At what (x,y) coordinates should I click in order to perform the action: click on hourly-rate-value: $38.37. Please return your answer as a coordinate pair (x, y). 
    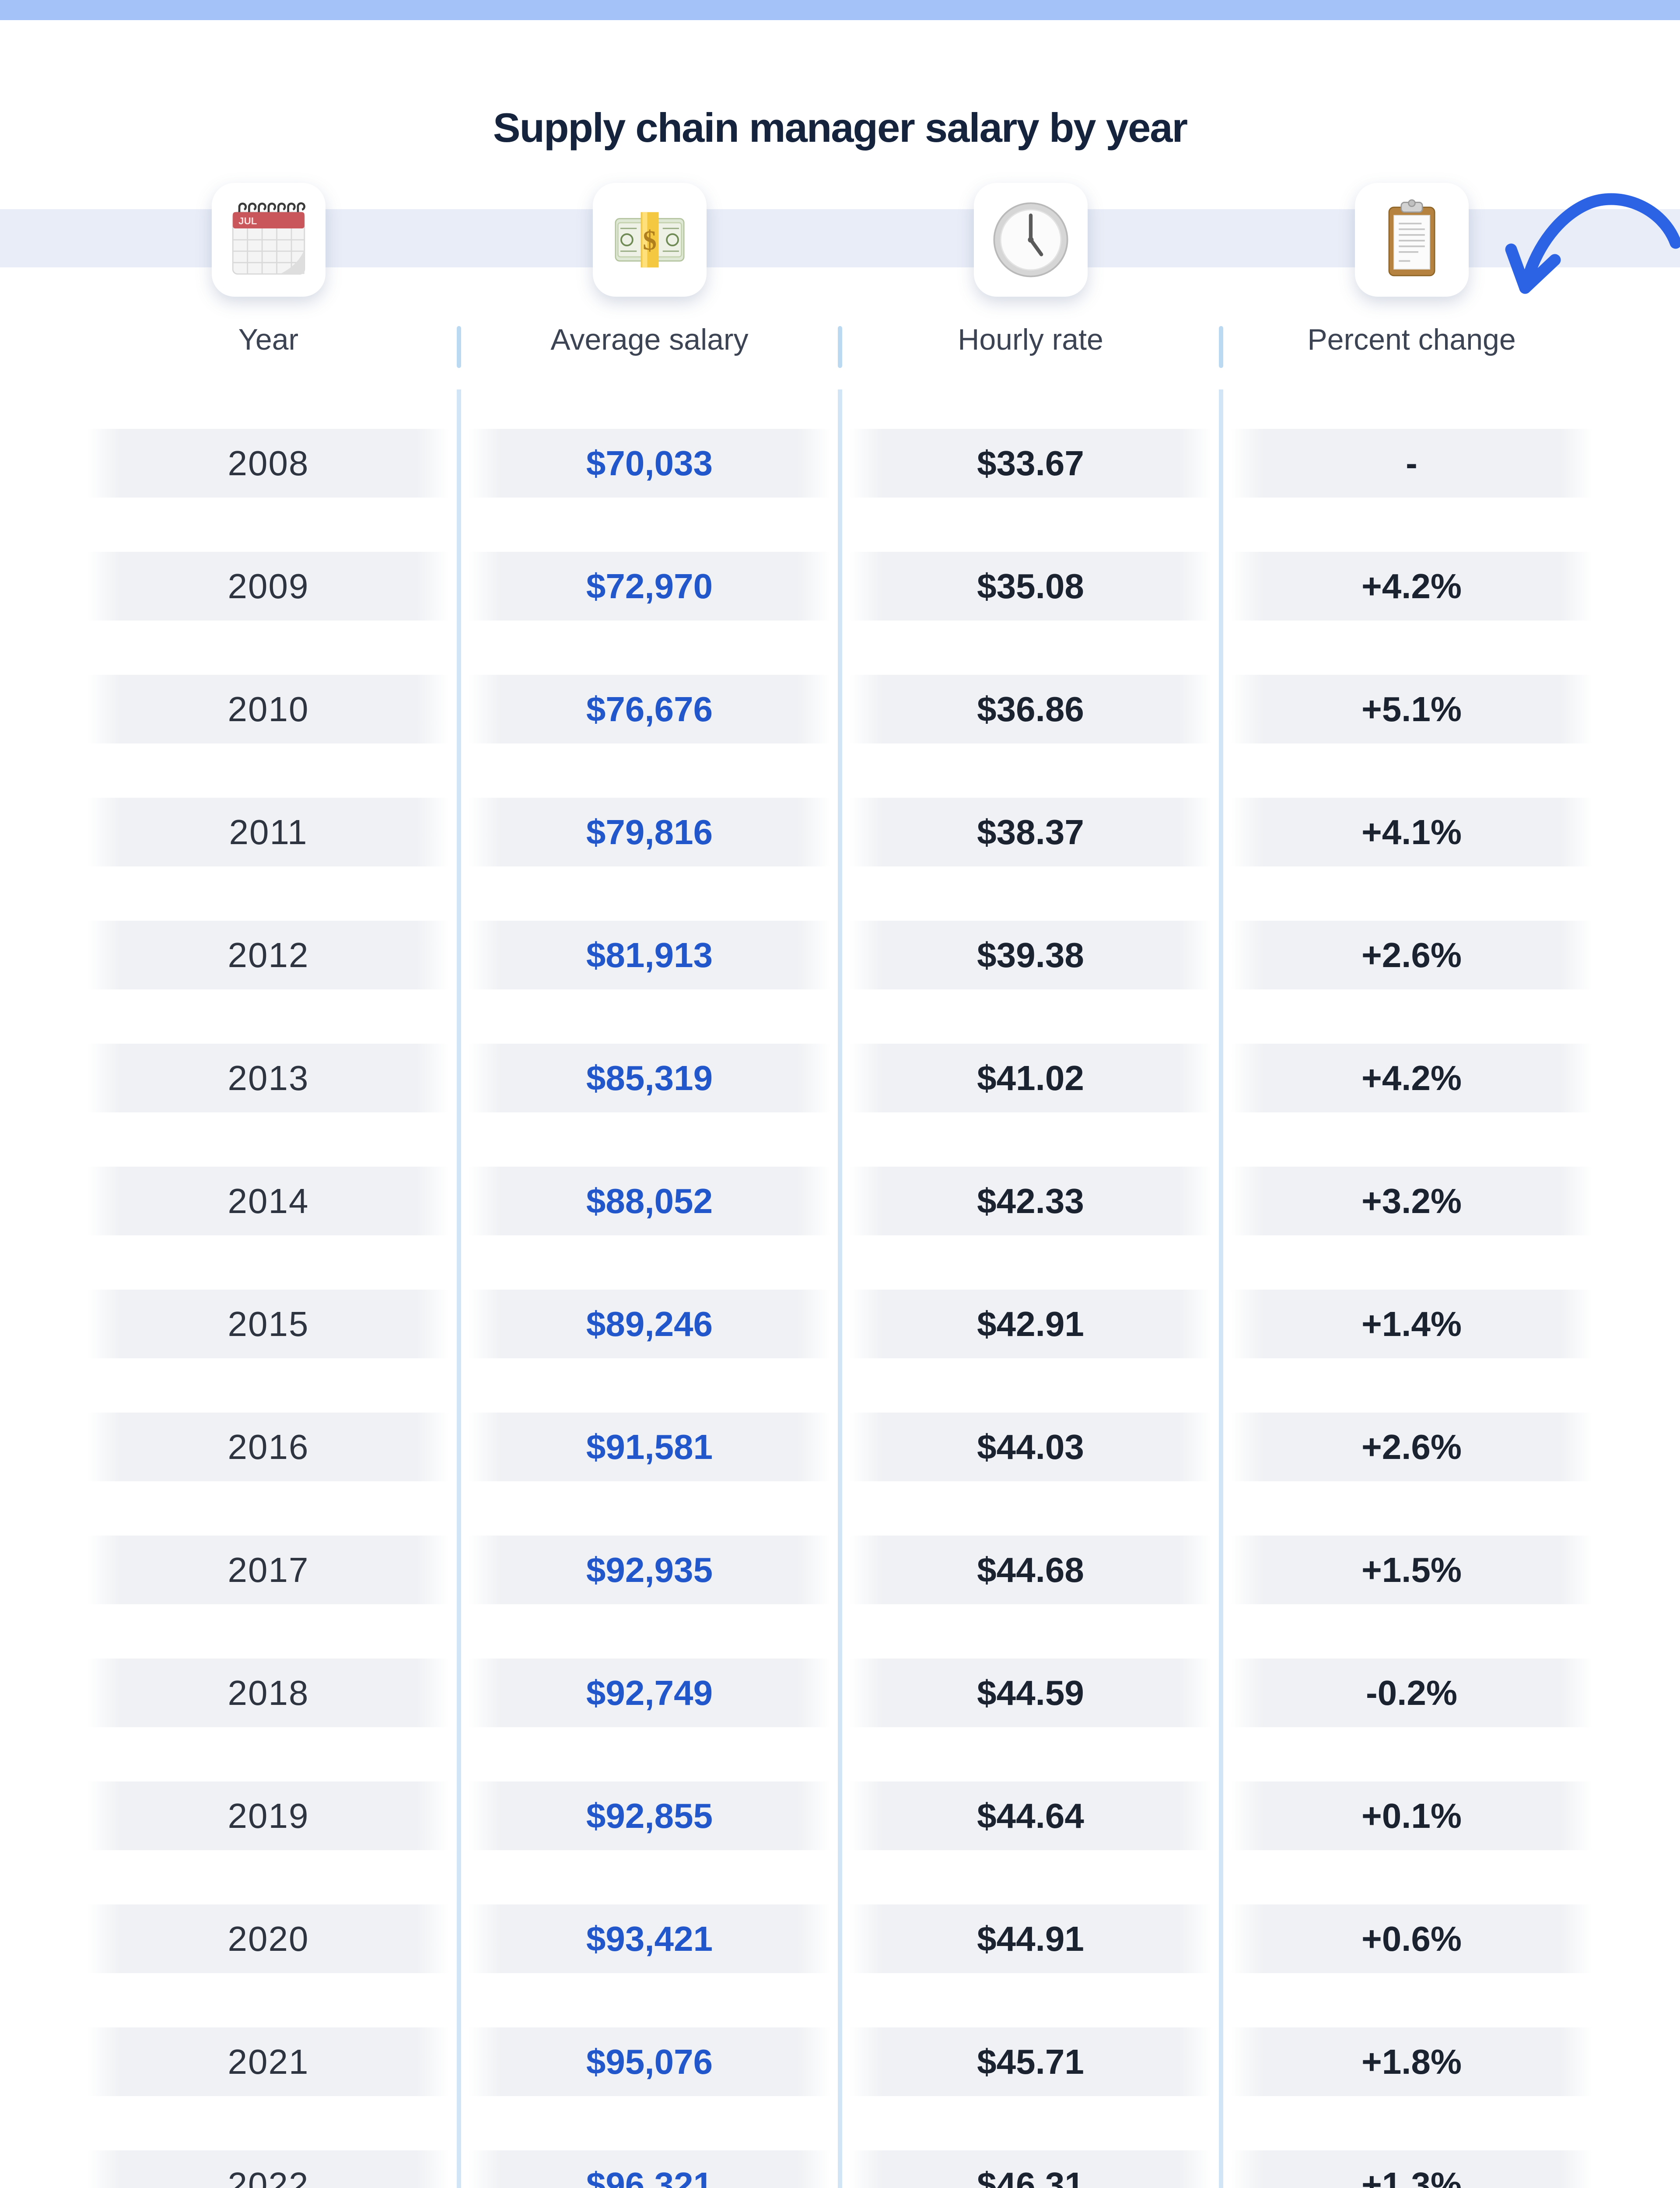
    Looking at the image, I should click on (1030, 832).